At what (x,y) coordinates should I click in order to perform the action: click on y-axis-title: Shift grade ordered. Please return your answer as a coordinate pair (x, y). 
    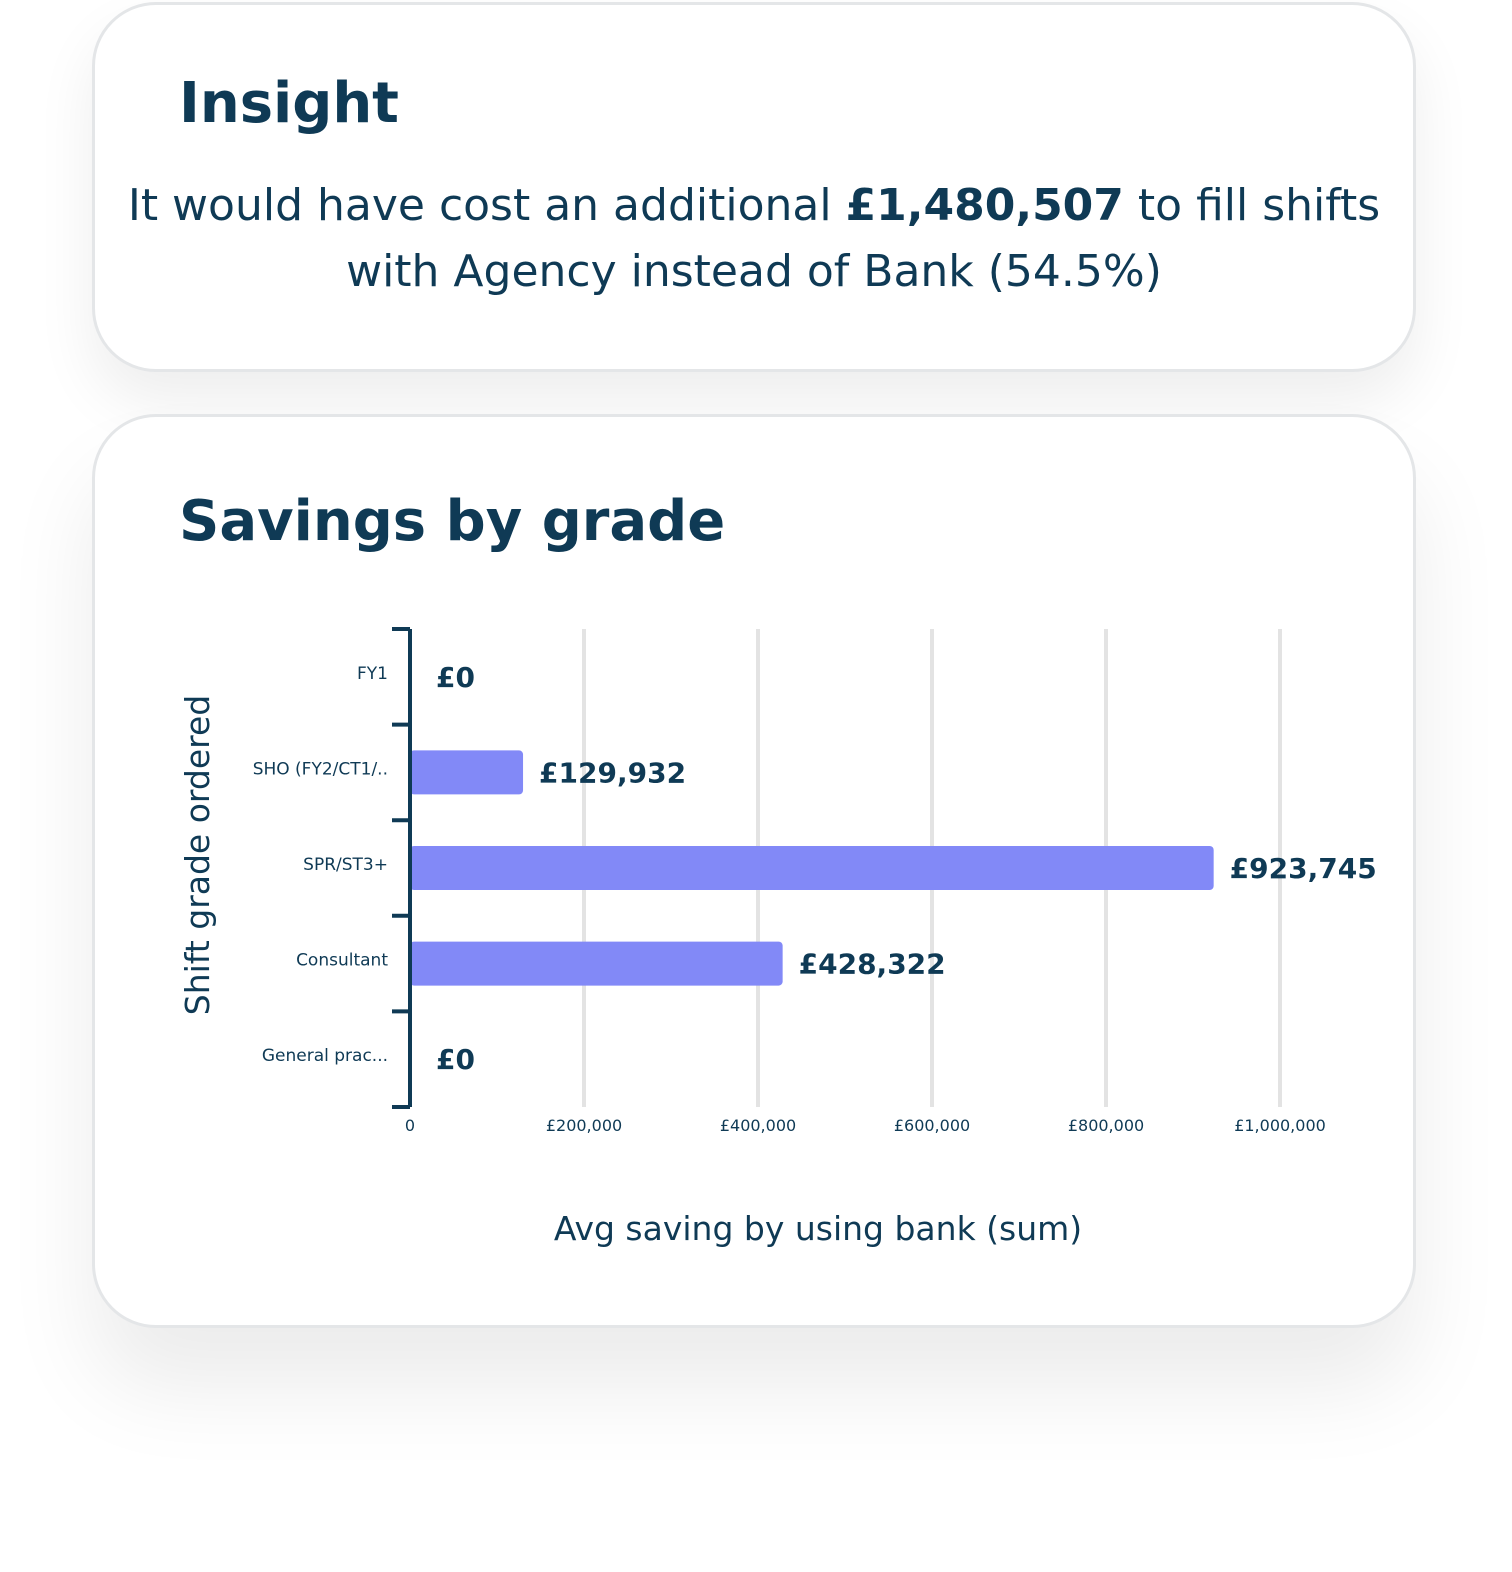
    Looking at the image, I should click on (197, 855).